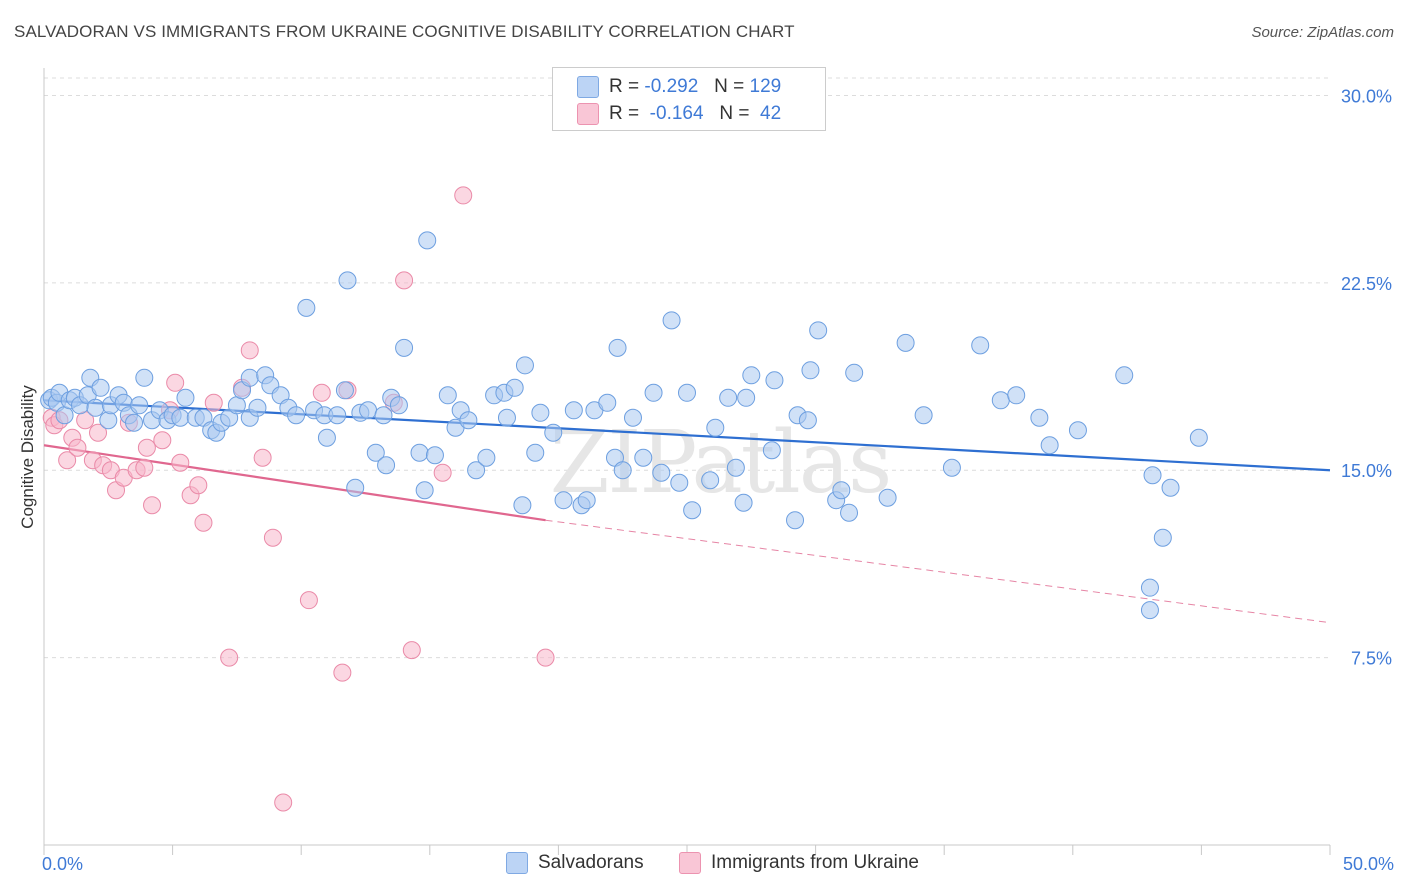 The height and width of the screenshot is (892, 1406). What do you see at coordinates (1368, 864) in the screenshot?
I see `x-tick-label: 50.0%` at bounding box center [1368, 864].